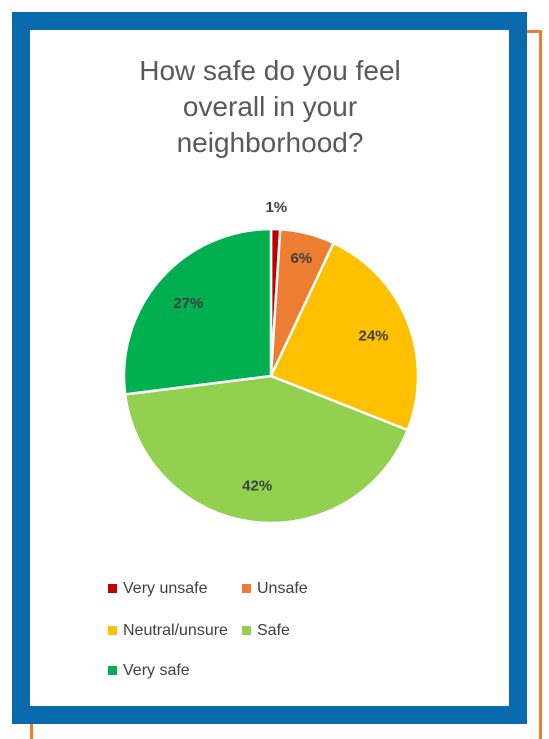 The height and width of the screenshot is (739, 549). I want to click on chart-title-line-3: neighborhood?, so click(270, 142).